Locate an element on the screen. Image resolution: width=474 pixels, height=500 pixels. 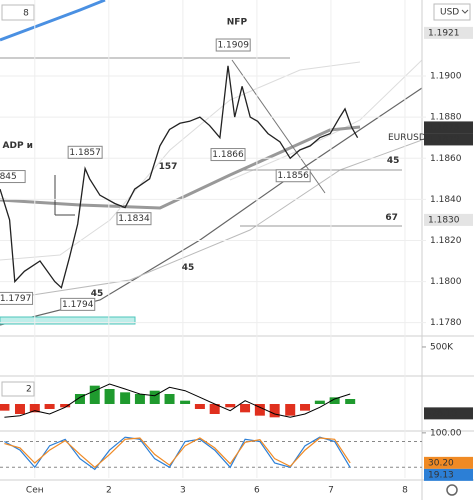
settings is located at coordinates (452, 490).